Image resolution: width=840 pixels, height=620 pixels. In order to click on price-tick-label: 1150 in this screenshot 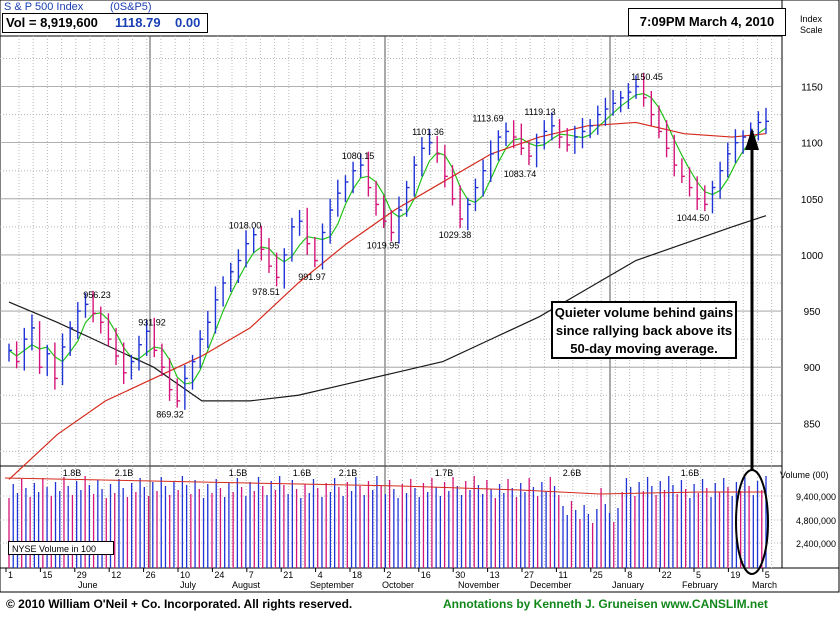, I will do `click(812, 88)`.